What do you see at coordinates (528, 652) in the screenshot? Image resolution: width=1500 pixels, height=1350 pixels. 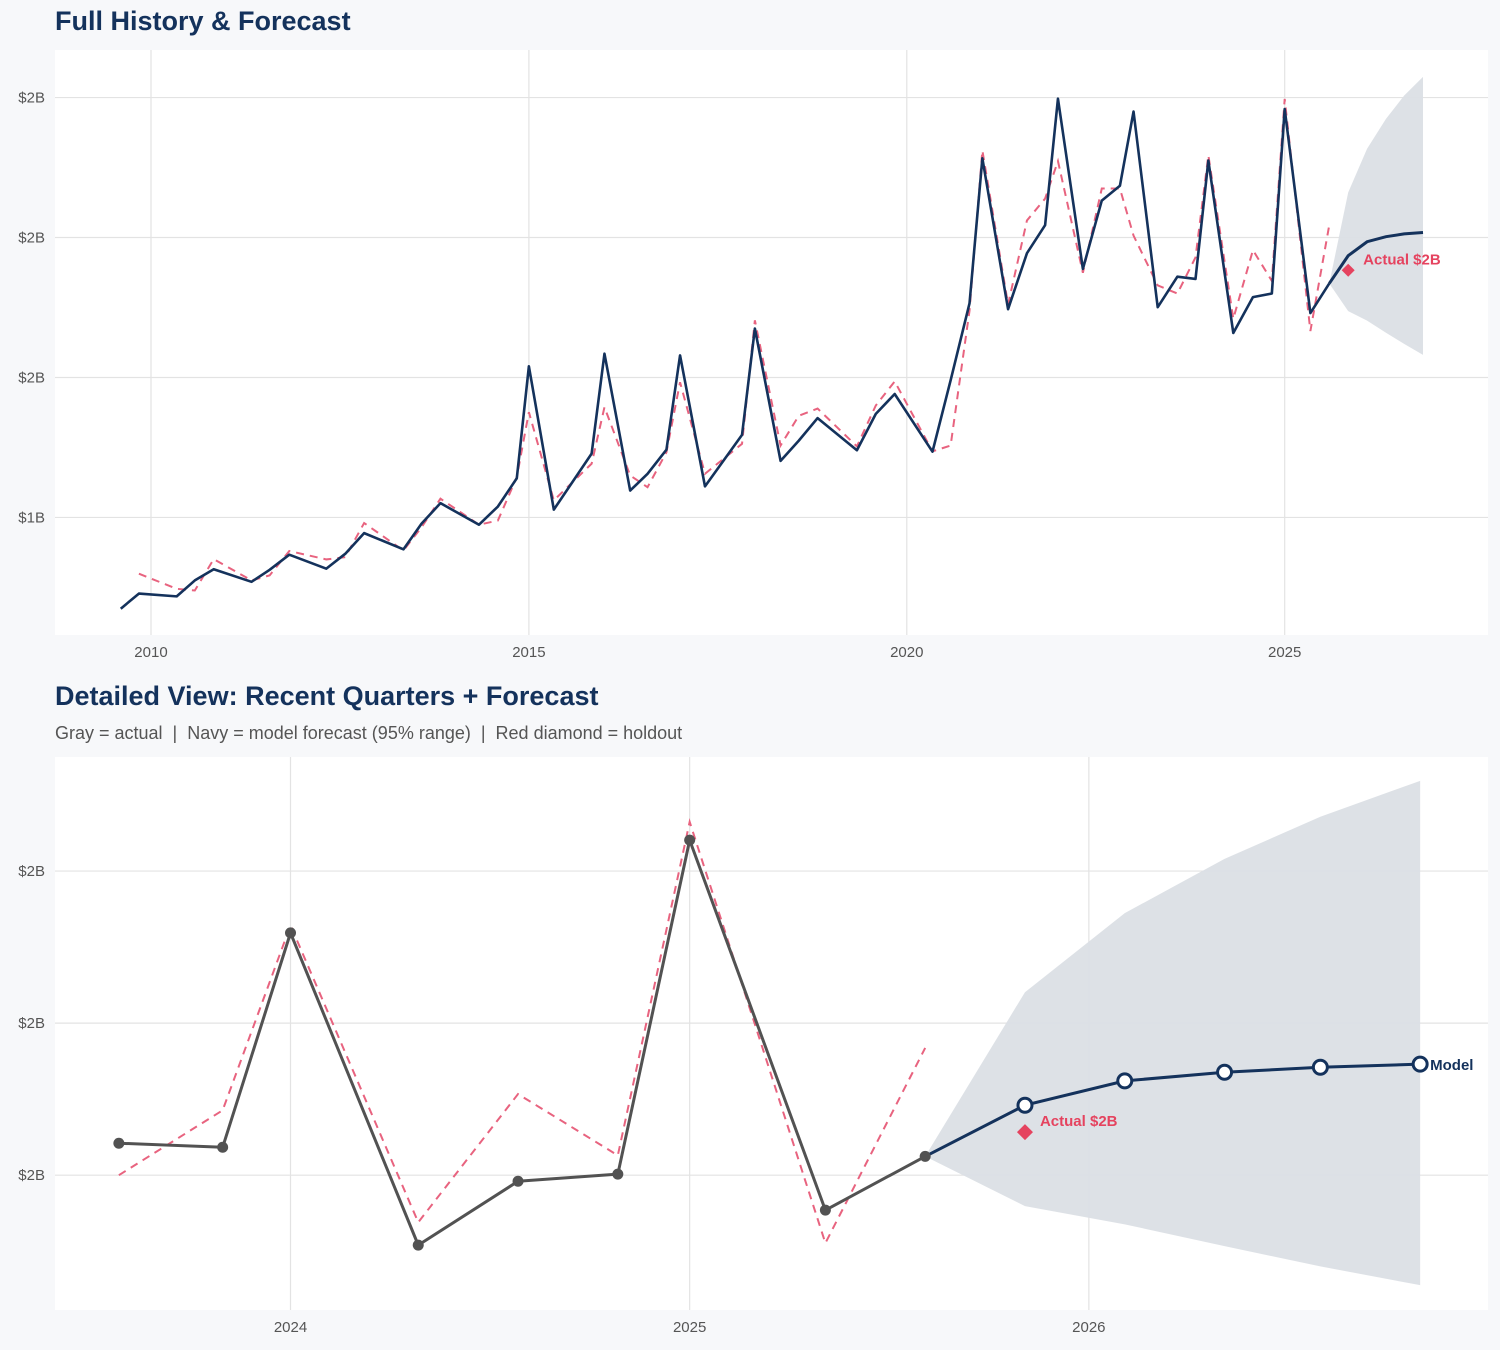 I see `x-tick-label: 2015` at bounding box center [528, 652].